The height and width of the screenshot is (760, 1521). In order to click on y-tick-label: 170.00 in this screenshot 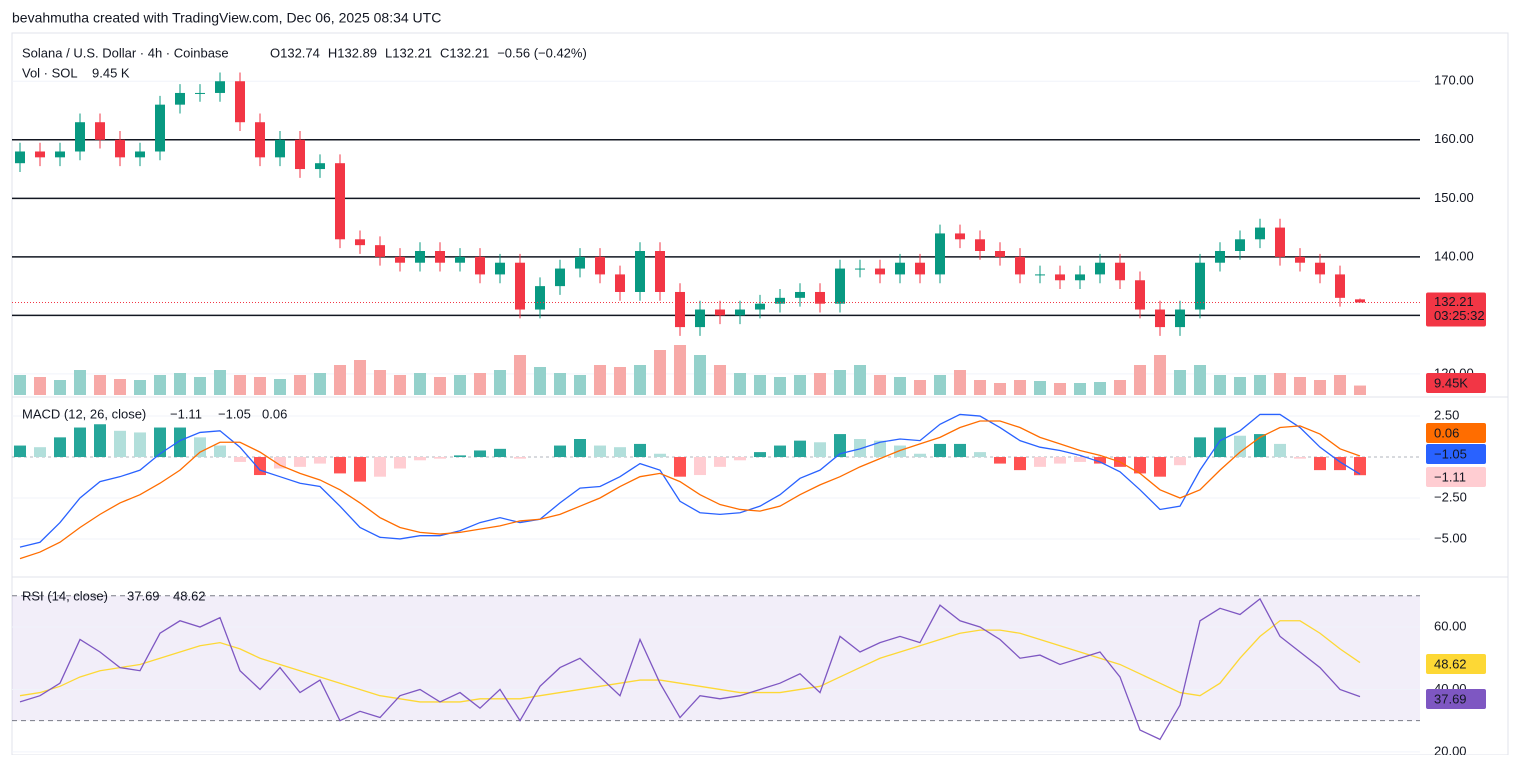, I will do `click(1454, 80)`.